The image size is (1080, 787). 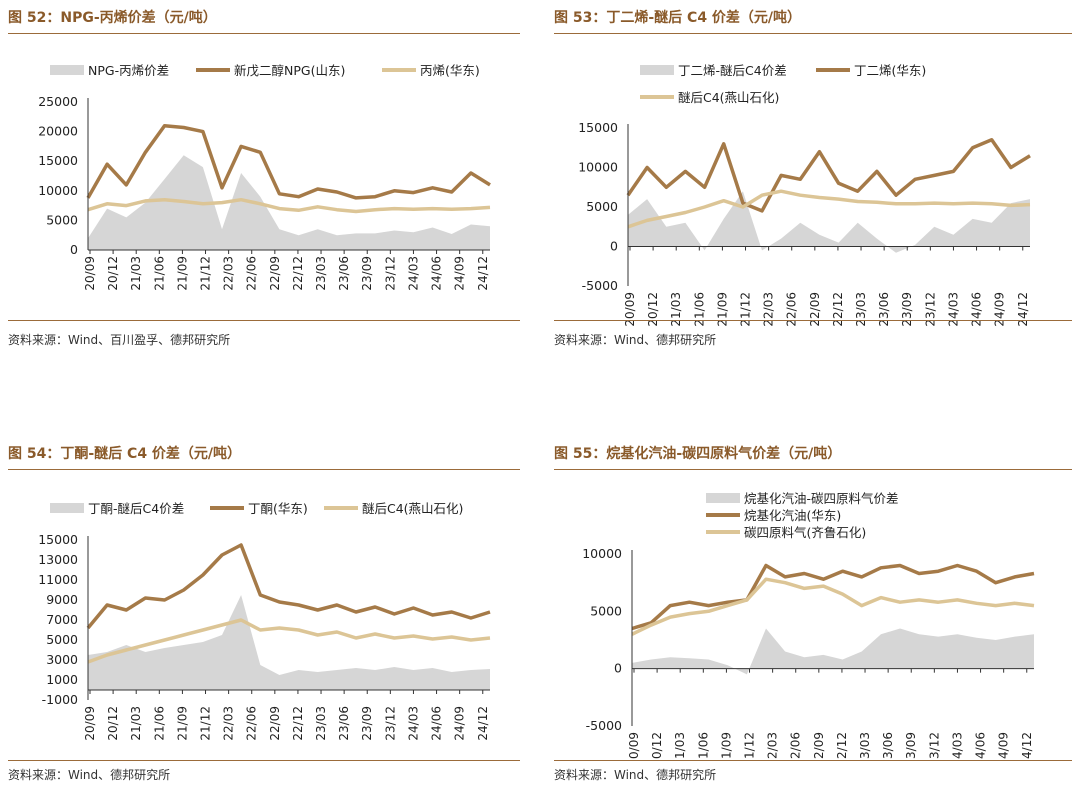 What do you see at coordinates (112, 18) in the screenshot?
I see `chart-title-52: 图 52：NPG-丙烯价差（元/吨）` at bounding box center [112, 18].